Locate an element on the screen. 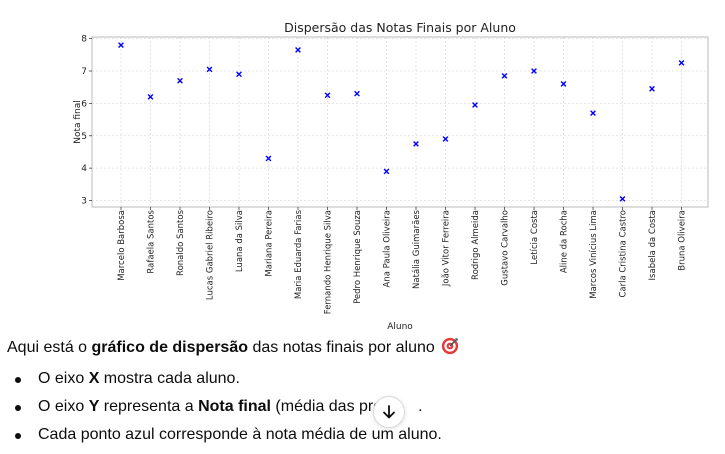 The image size is (725, 454). x-tick-label: Rodrigo Almeida is located at coordinates (476, 245).